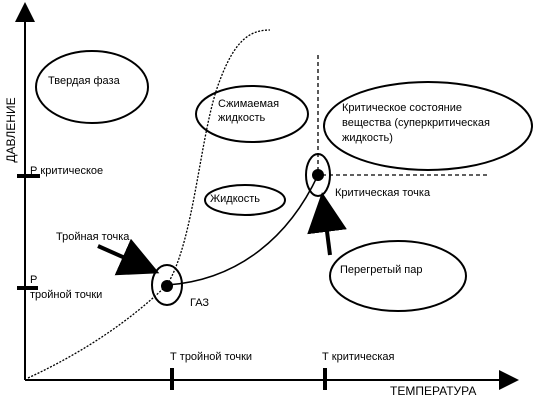  Describe the element at coordinates (242, 230) in the screenshot. I see `vaporization-curve` at that location.